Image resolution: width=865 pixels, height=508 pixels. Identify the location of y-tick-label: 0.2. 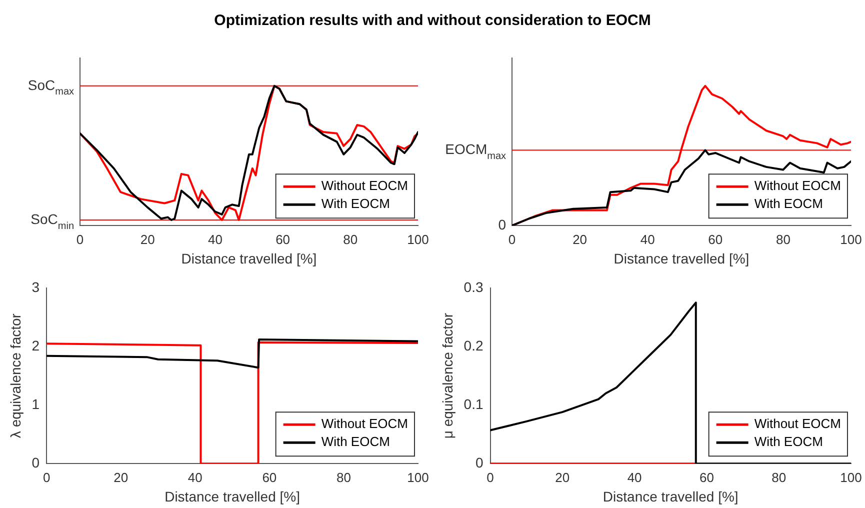
(474, 345).